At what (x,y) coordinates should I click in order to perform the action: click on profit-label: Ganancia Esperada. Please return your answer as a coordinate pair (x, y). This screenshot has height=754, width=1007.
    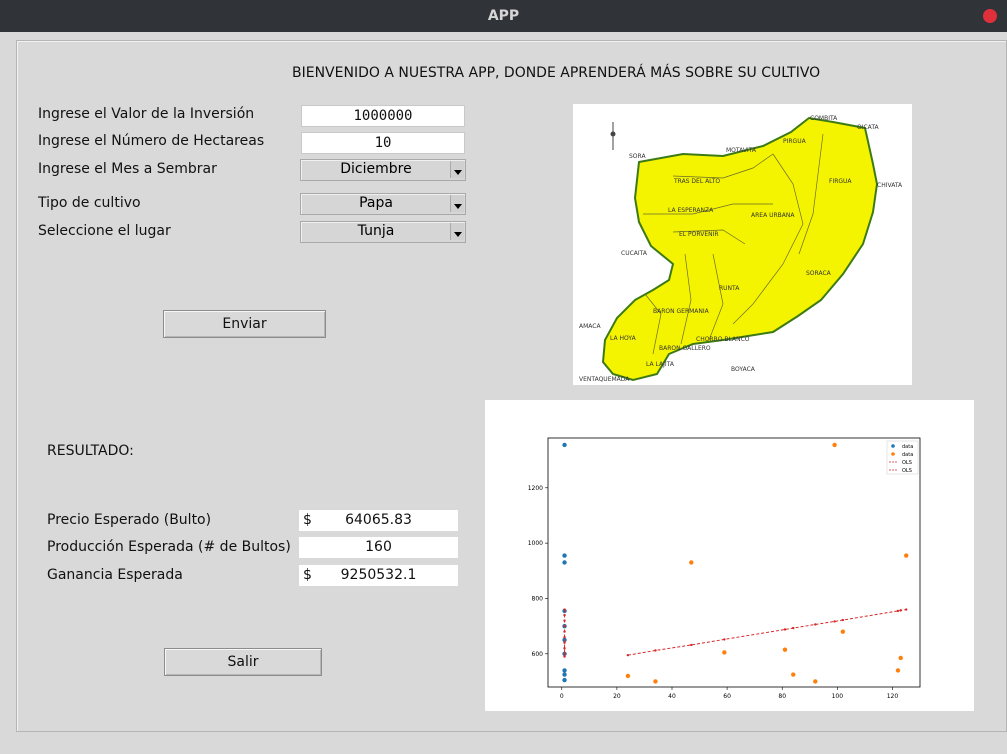
    Looking at the image, I should click on (115, 575).